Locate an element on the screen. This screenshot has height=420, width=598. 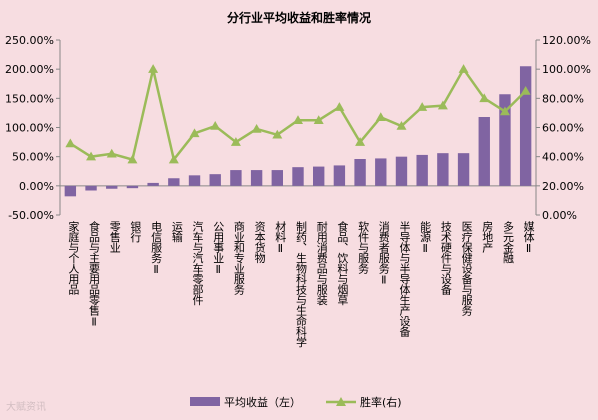
category-label: 银行 is located at coordinates (135, 232).